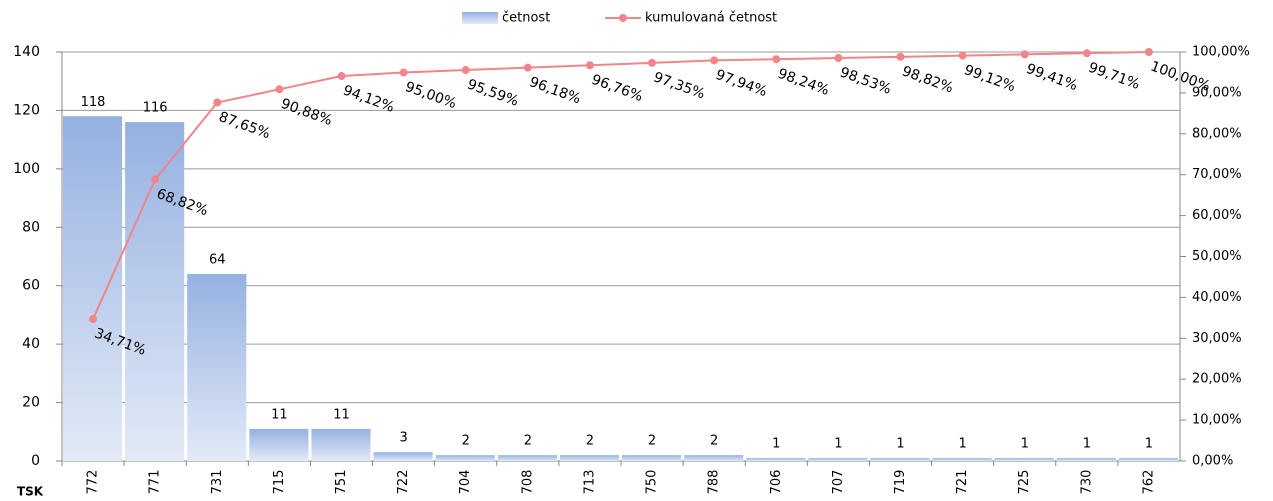 The height and width of the screenshot is (501, 1273). What do you see at coordinates (1217, 379) in the screenshot?
I see `y2-tick-label: 20,00%` at bounding box center [1217, 379].